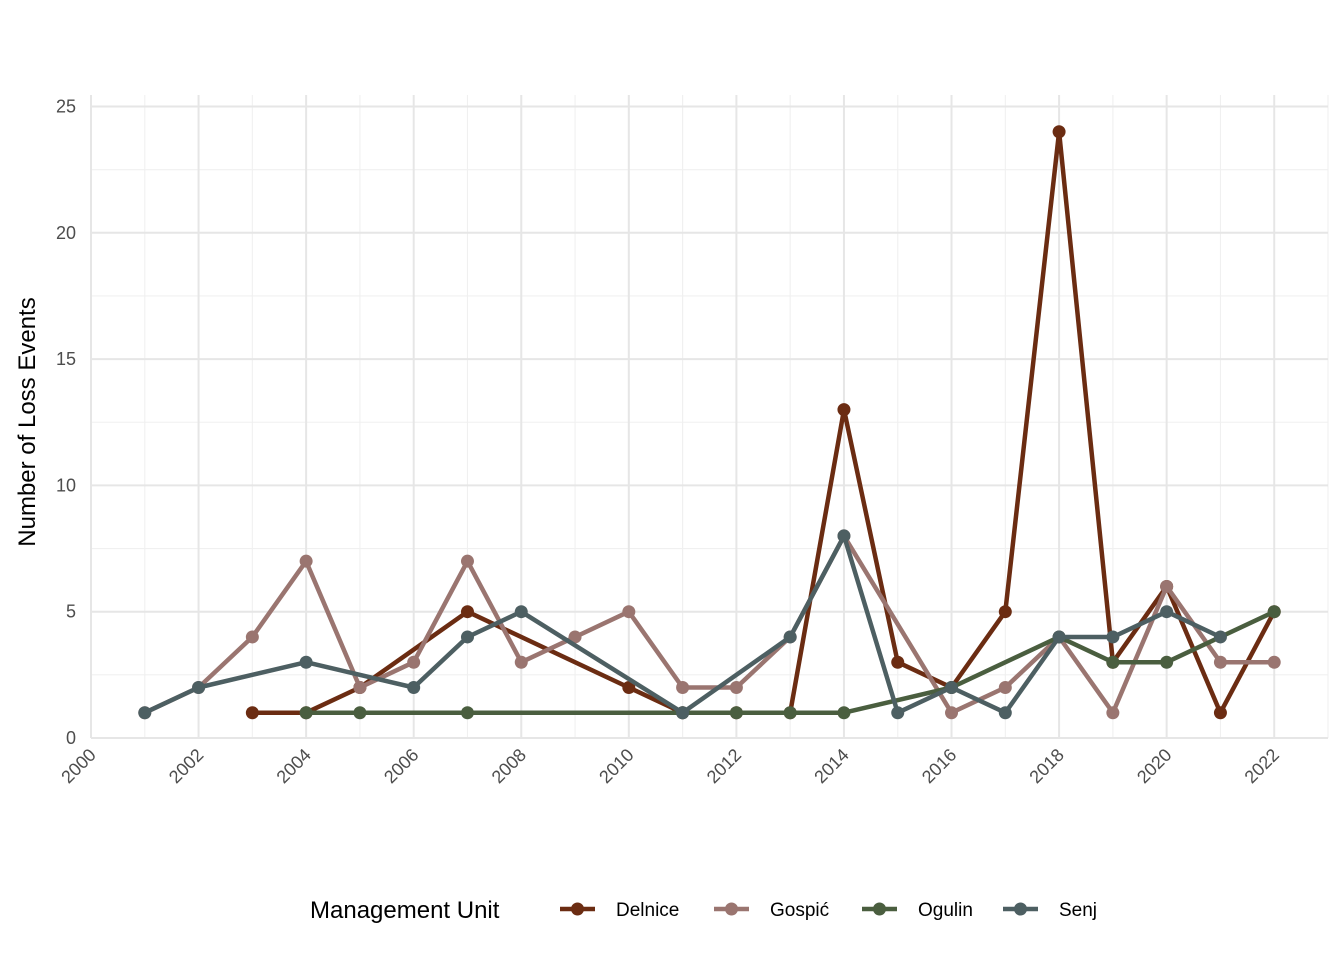  What do you see at coordinates (509, 766) in the screenshot?
I see `x-tick-label: 2008` at bounding box center [509, 766].